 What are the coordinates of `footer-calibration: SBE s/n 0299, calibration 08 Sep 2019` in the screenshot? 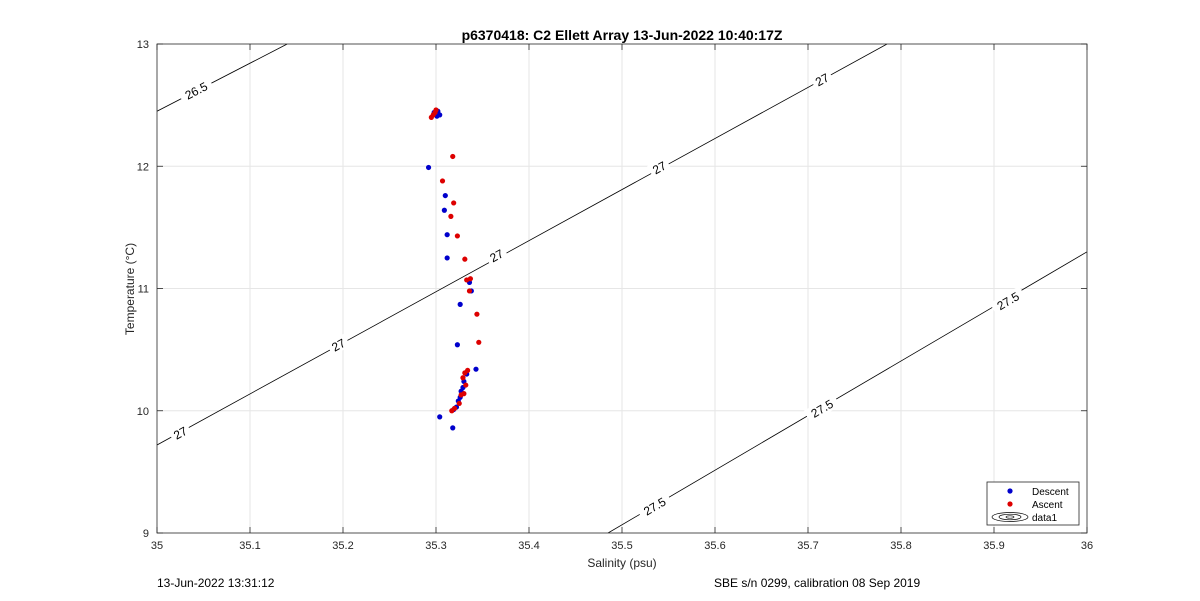 It's located at (817, 583).